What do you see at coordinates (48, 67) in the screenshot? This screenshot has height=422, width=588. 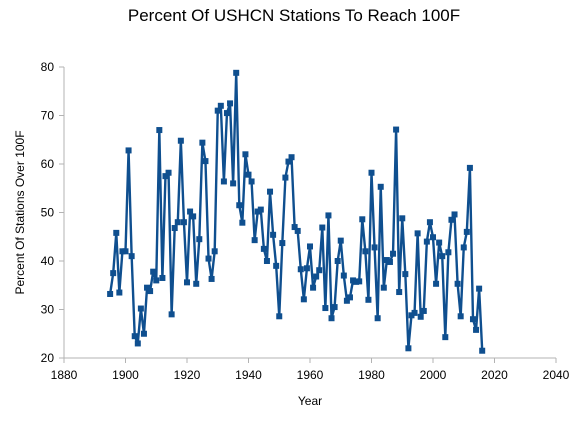 I see `y-tick-label: 80` at bounding box center [48, 67].